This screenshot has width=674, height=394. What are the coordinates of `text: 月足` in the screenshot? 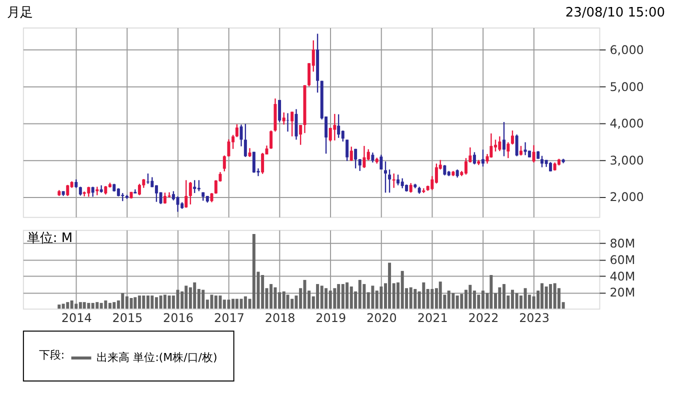 It's located at (19, 13).